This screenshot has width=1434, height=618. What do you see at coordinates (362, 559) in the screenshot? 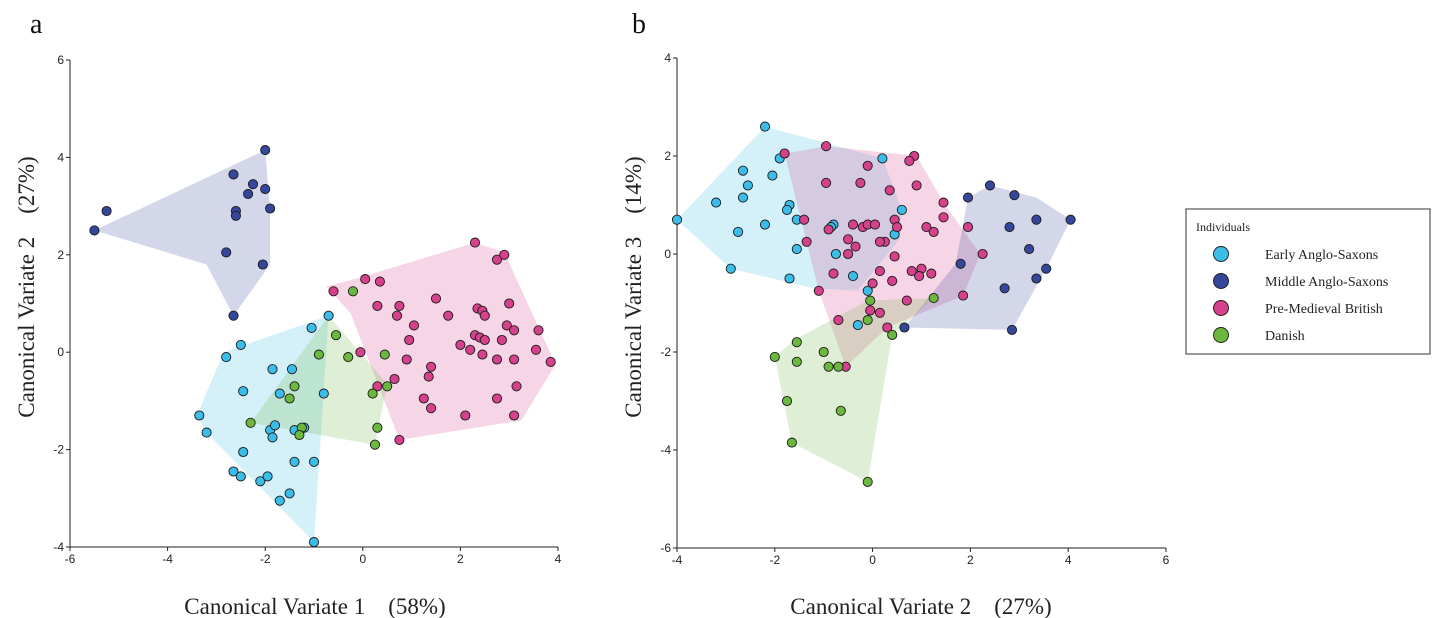
I see `x-tick-label: 0` at bounding box center [362, 559].